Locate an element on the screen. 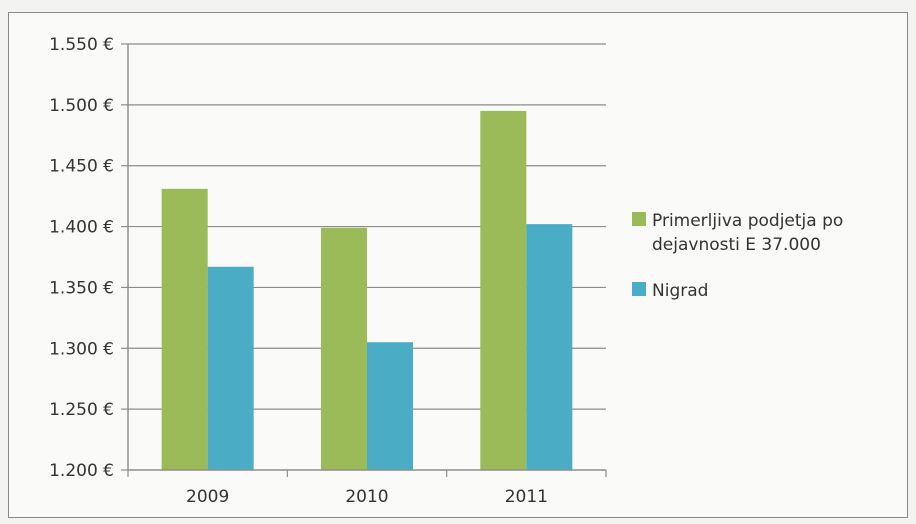 This screenshot has height=524, width=916. y-tick-label: 1.550 € is located at coordinates (81, 45).